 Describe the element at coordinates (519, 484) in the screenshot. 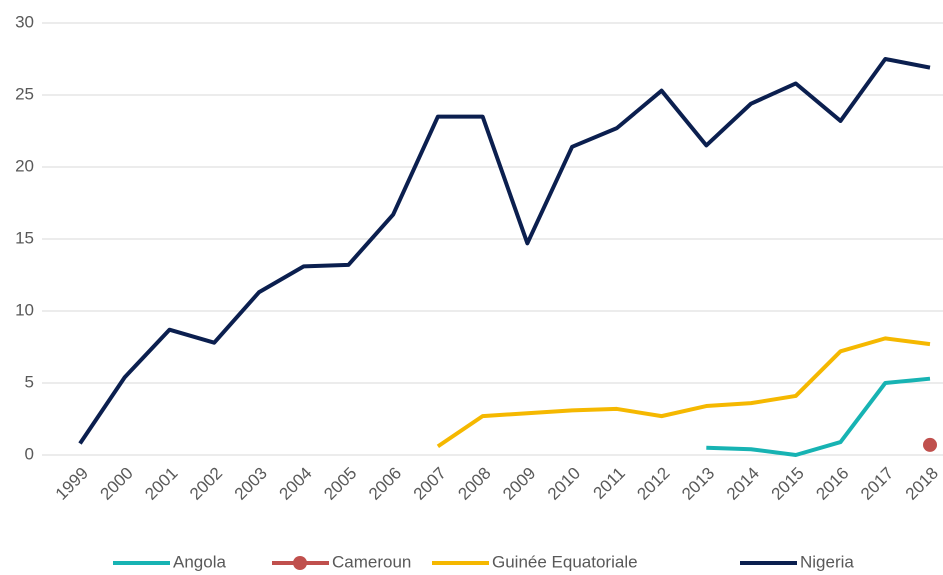

I see `x-tick-label: 2009` at that location.